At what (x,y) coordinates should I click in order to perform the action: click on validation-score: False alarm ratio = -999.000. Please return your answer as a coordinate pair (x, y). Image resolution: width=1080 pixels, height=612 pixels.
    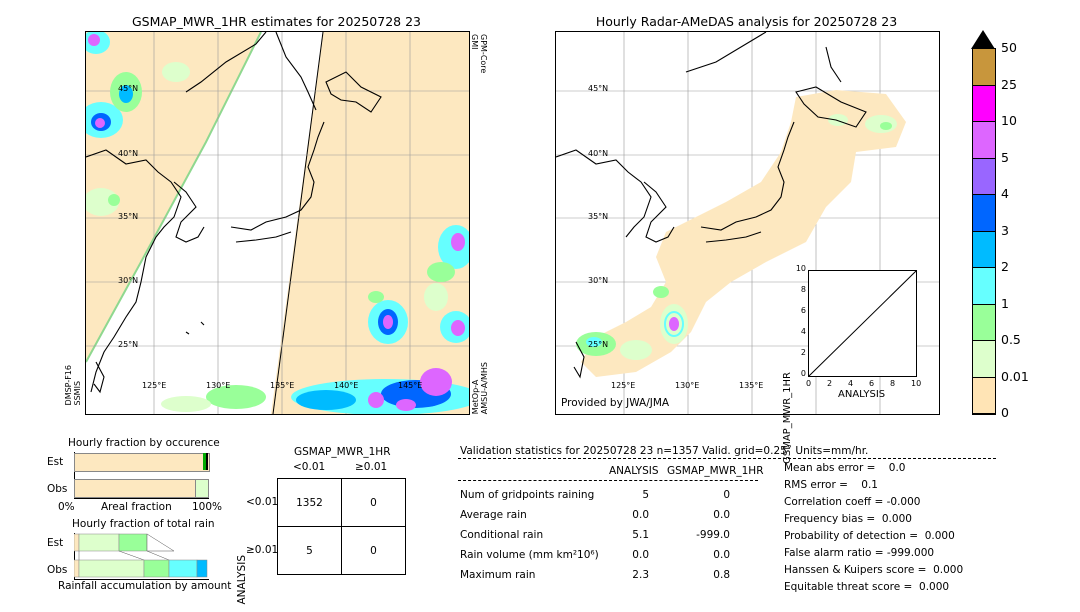
    Looking at the image, I should click on (859, 553).